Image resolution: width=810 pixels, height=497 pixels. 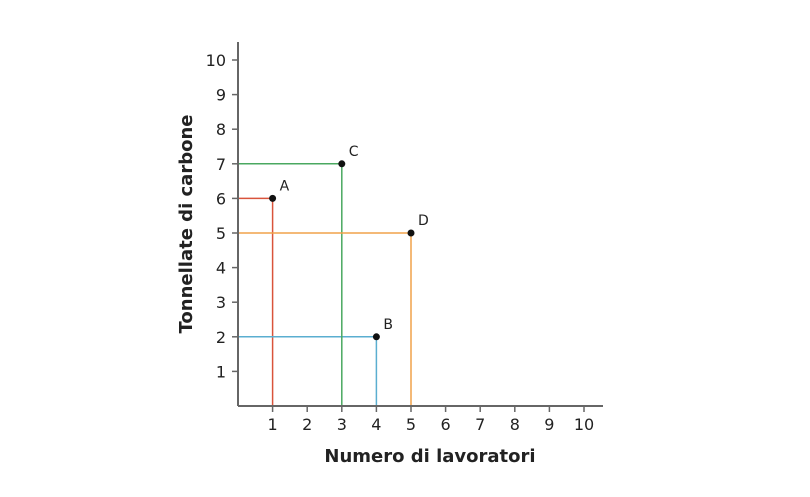 I want to click on x-tick-label: 4, so click(x=376, y=424).